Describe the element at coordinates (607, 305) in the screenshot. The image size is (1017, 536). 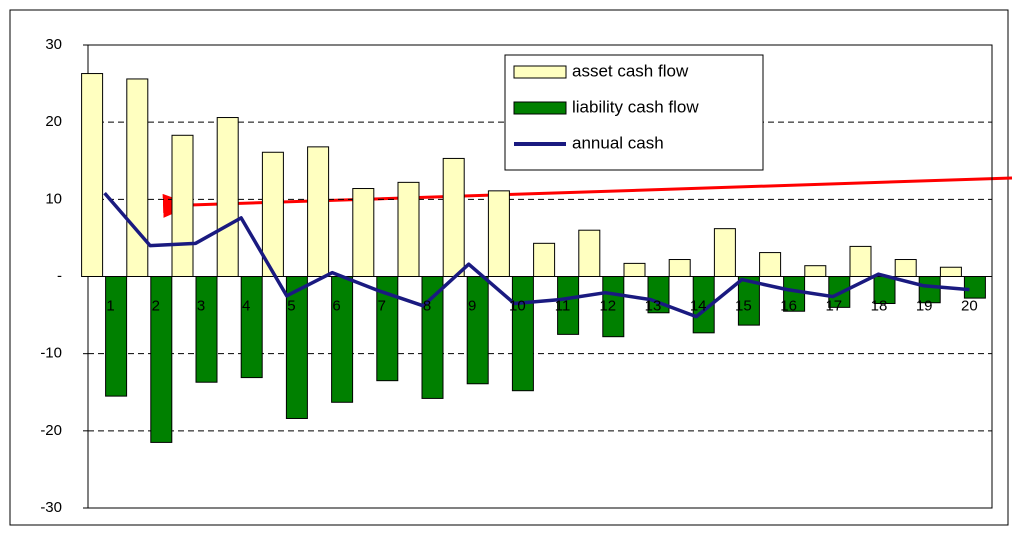
I see `x-tick-label: 12` at that location.